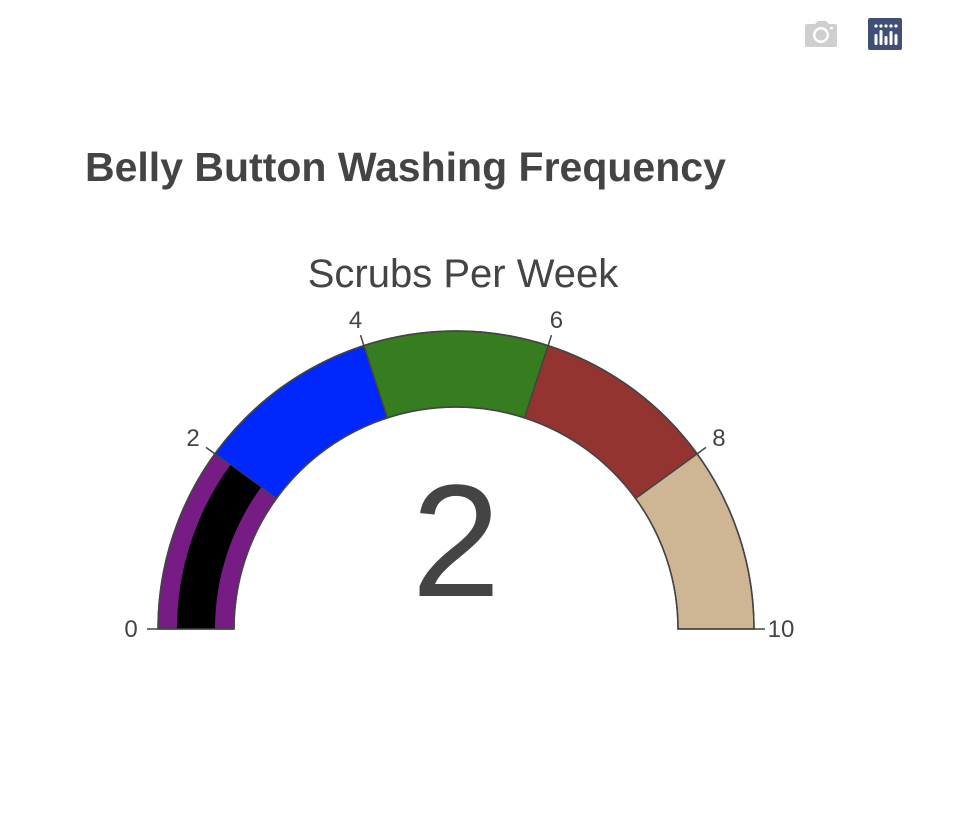  Describe the element at coordinates (885, 34) in the screenshot. I see `plotly-logo-icon` at that location.